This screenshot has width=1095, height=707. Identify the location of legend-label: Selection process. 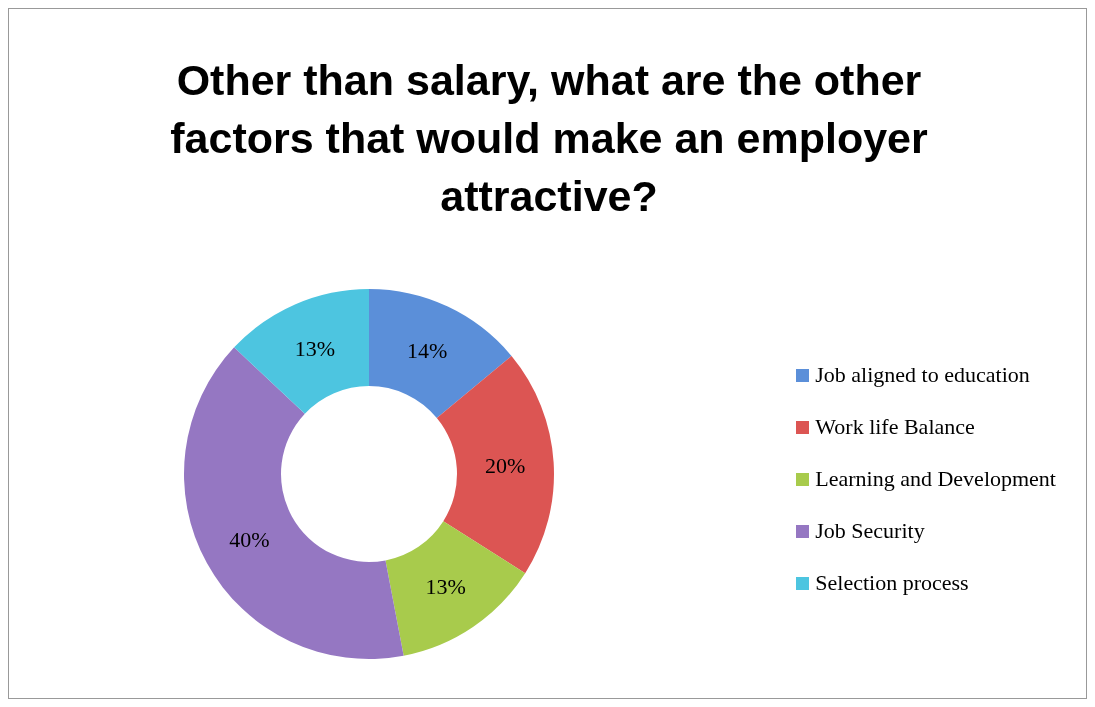
(892, 583).